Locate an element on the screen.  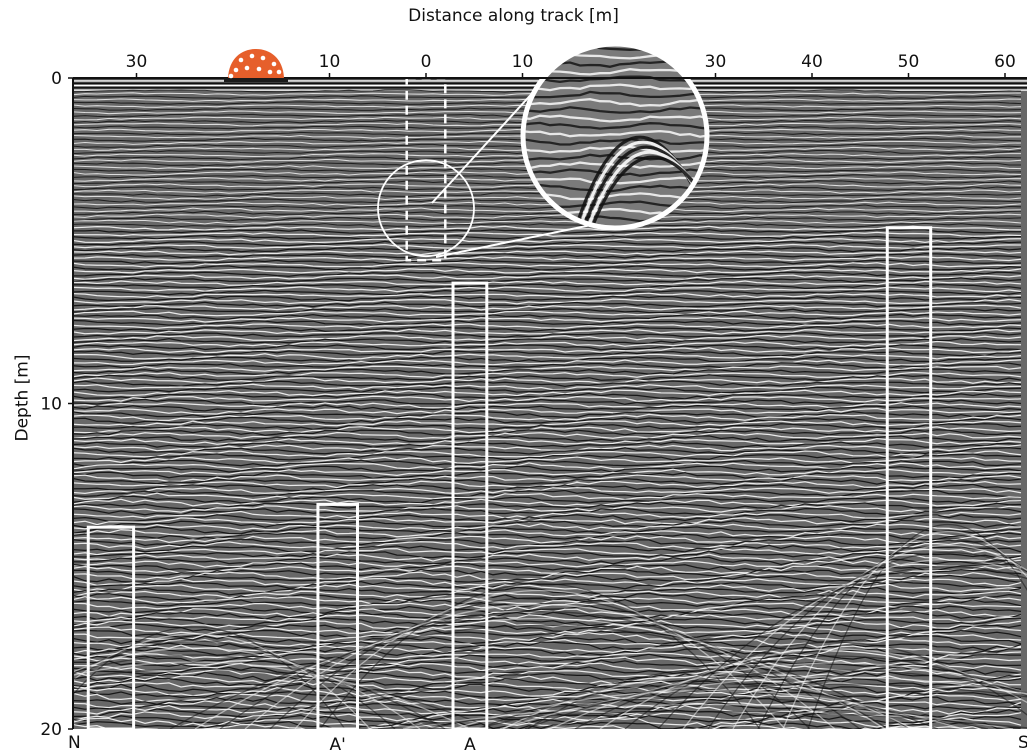
zoom-source-circle is located at coordinates (426, 208).